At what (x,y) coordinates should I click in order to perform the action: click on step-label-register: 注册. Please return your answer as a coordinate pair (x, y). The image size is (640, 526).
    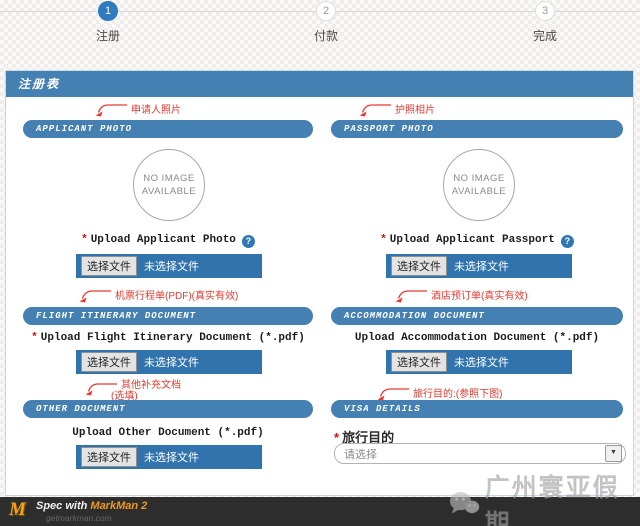
    Looking at the image, I should click on (107, 36).